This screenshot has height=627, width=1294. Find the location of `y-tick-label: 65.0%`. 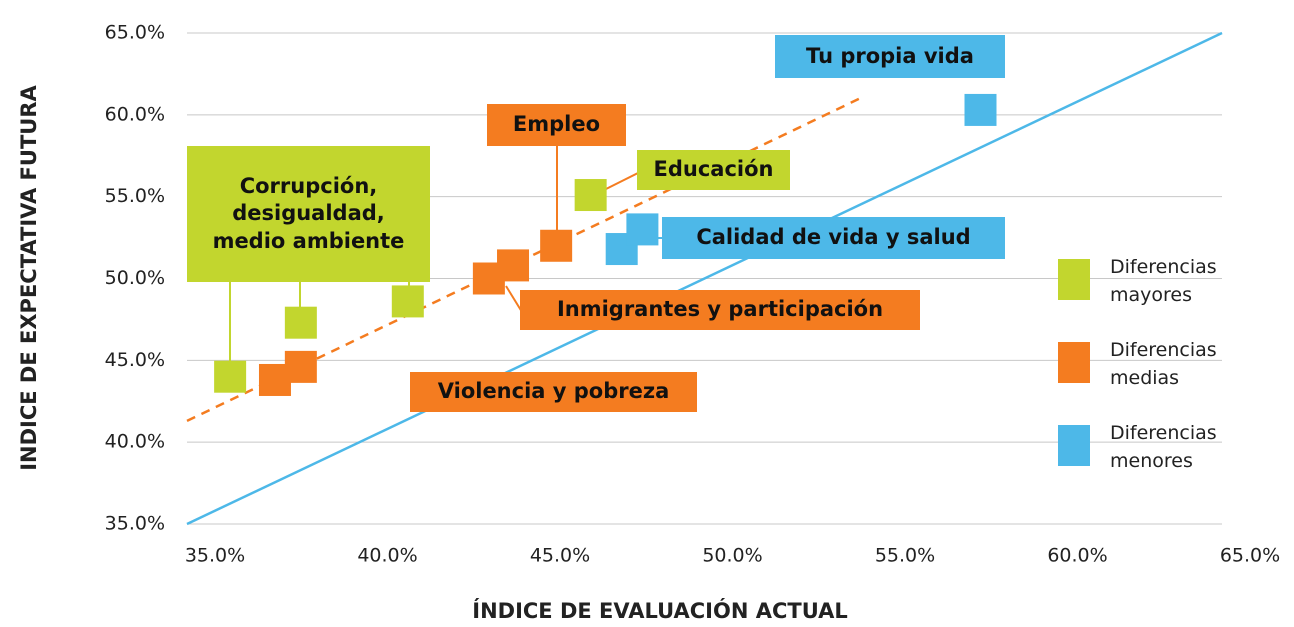

y-tick-label: 65.0% is located at coordinates (135, 33).